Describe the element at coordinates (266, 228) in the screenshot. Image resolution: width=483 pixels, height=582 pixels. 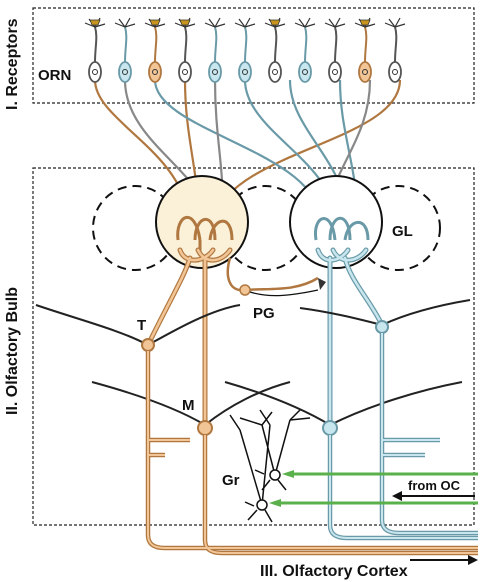
I see `dashed-glomeruli` at that location.